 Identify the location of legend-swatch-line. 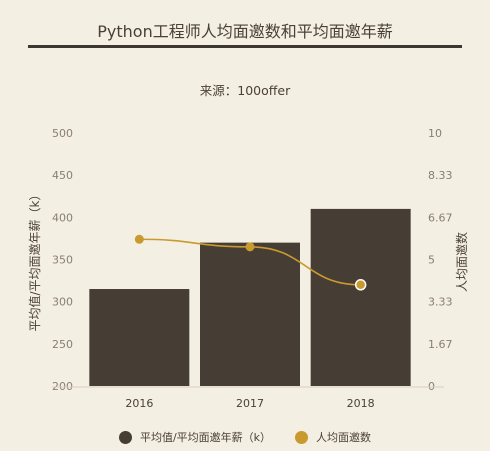
(302, 437).